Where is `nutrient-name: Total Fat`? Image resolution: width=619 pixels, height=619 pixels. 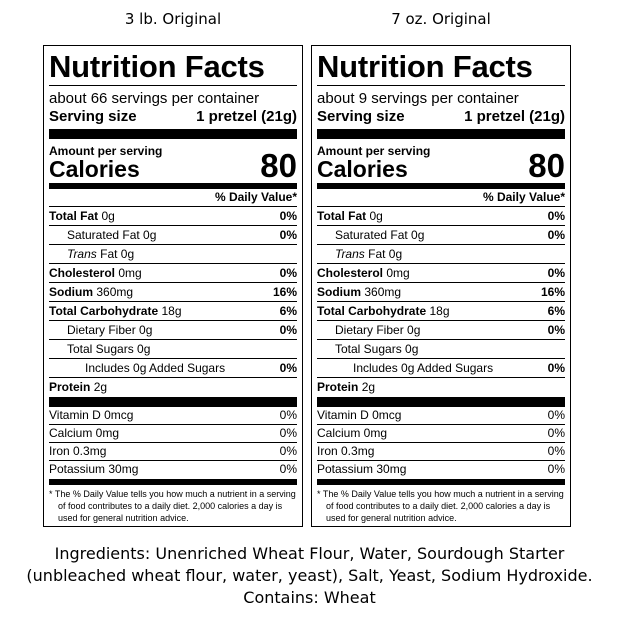 nutrient-name: Total Fat is located at coordinates (342, 216).